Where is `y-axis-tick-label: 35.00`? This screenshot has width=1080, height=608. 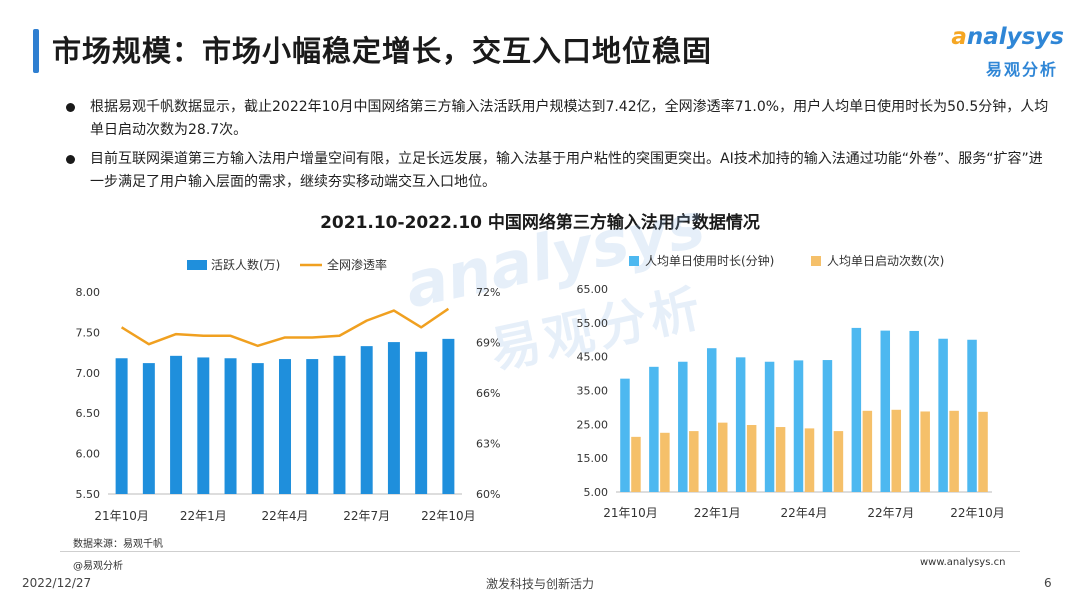 y-axis-tick-label: 35.00 is located at coordinates (593, 391).